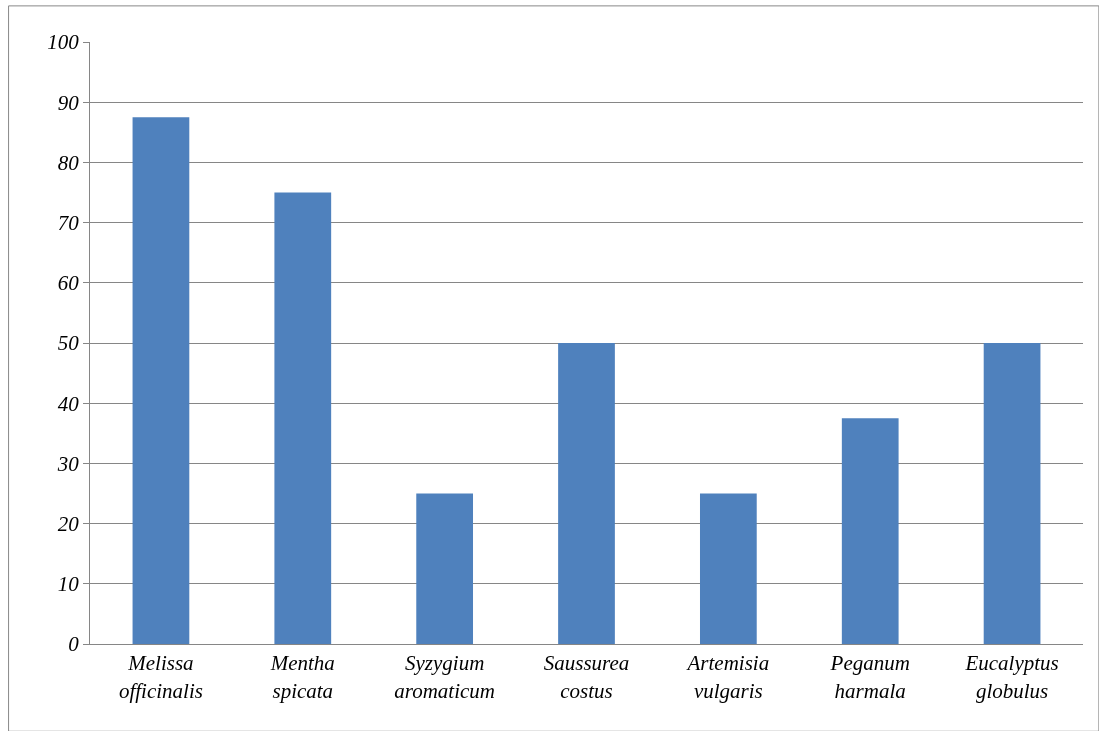  Describe the element at coordinates (1011, 677) in the screenshot. I see `x-tick-label: Eucalyptus globulus` at that location.